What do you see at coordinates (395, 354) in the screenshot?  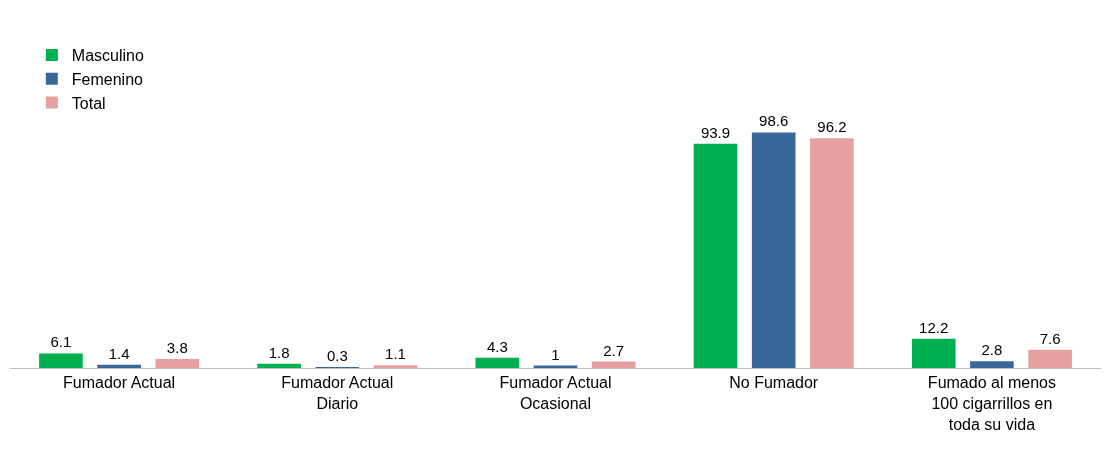 I see `data-label: 1.1` at bounding box center [395, 354].